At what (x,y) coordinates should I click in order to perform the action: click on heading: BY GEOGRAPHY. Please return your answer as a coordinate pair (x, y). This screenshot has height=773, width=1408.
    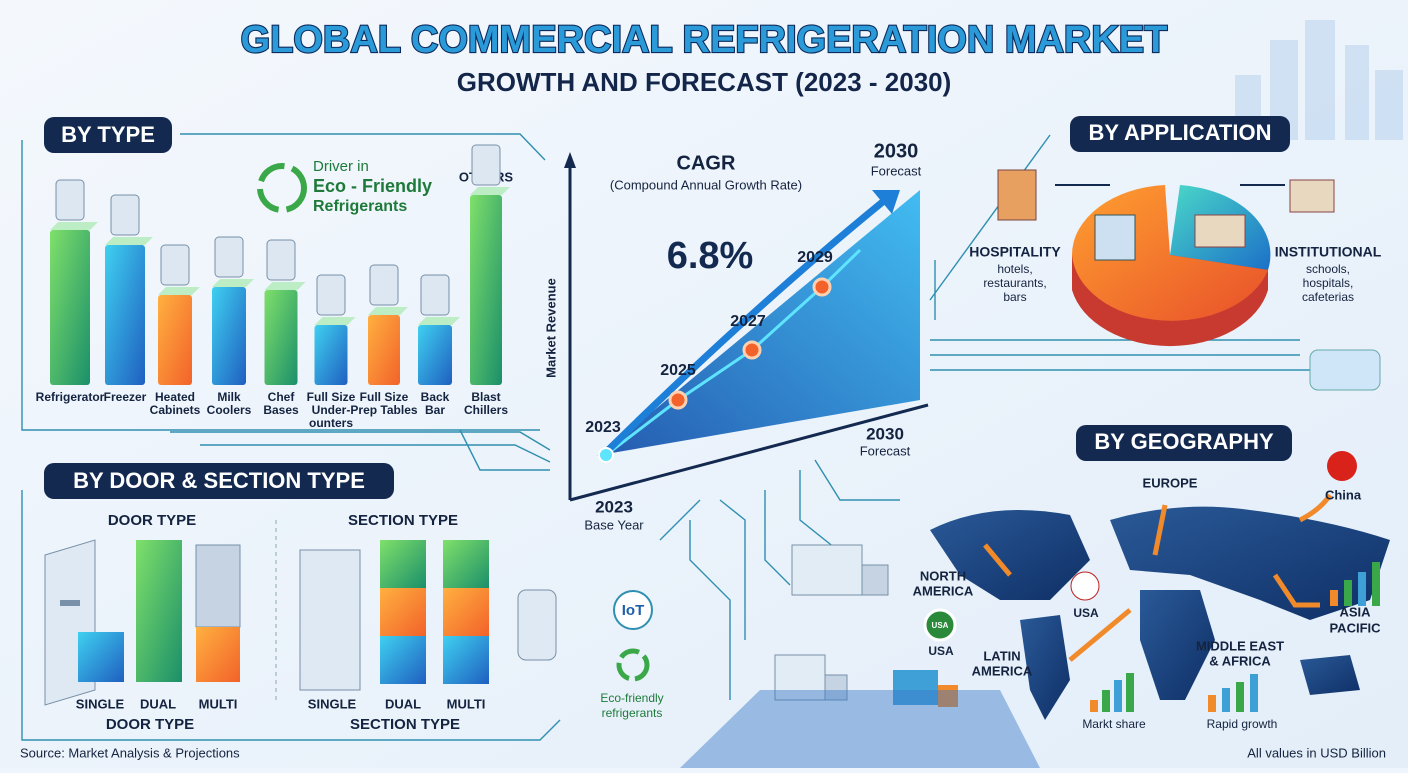
    Looking at the image, I should click on (1184, 441).